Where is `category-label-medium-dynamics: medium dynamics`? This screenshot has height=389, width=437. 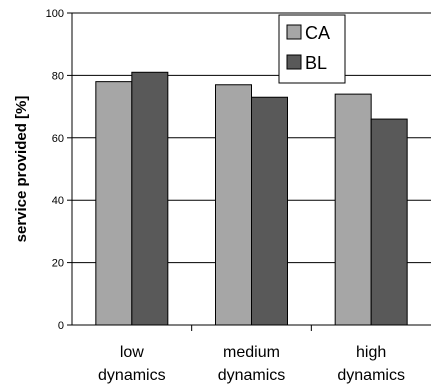 category-label-medium-dynamics: medium dynamics is located at coordinates (252, 364).